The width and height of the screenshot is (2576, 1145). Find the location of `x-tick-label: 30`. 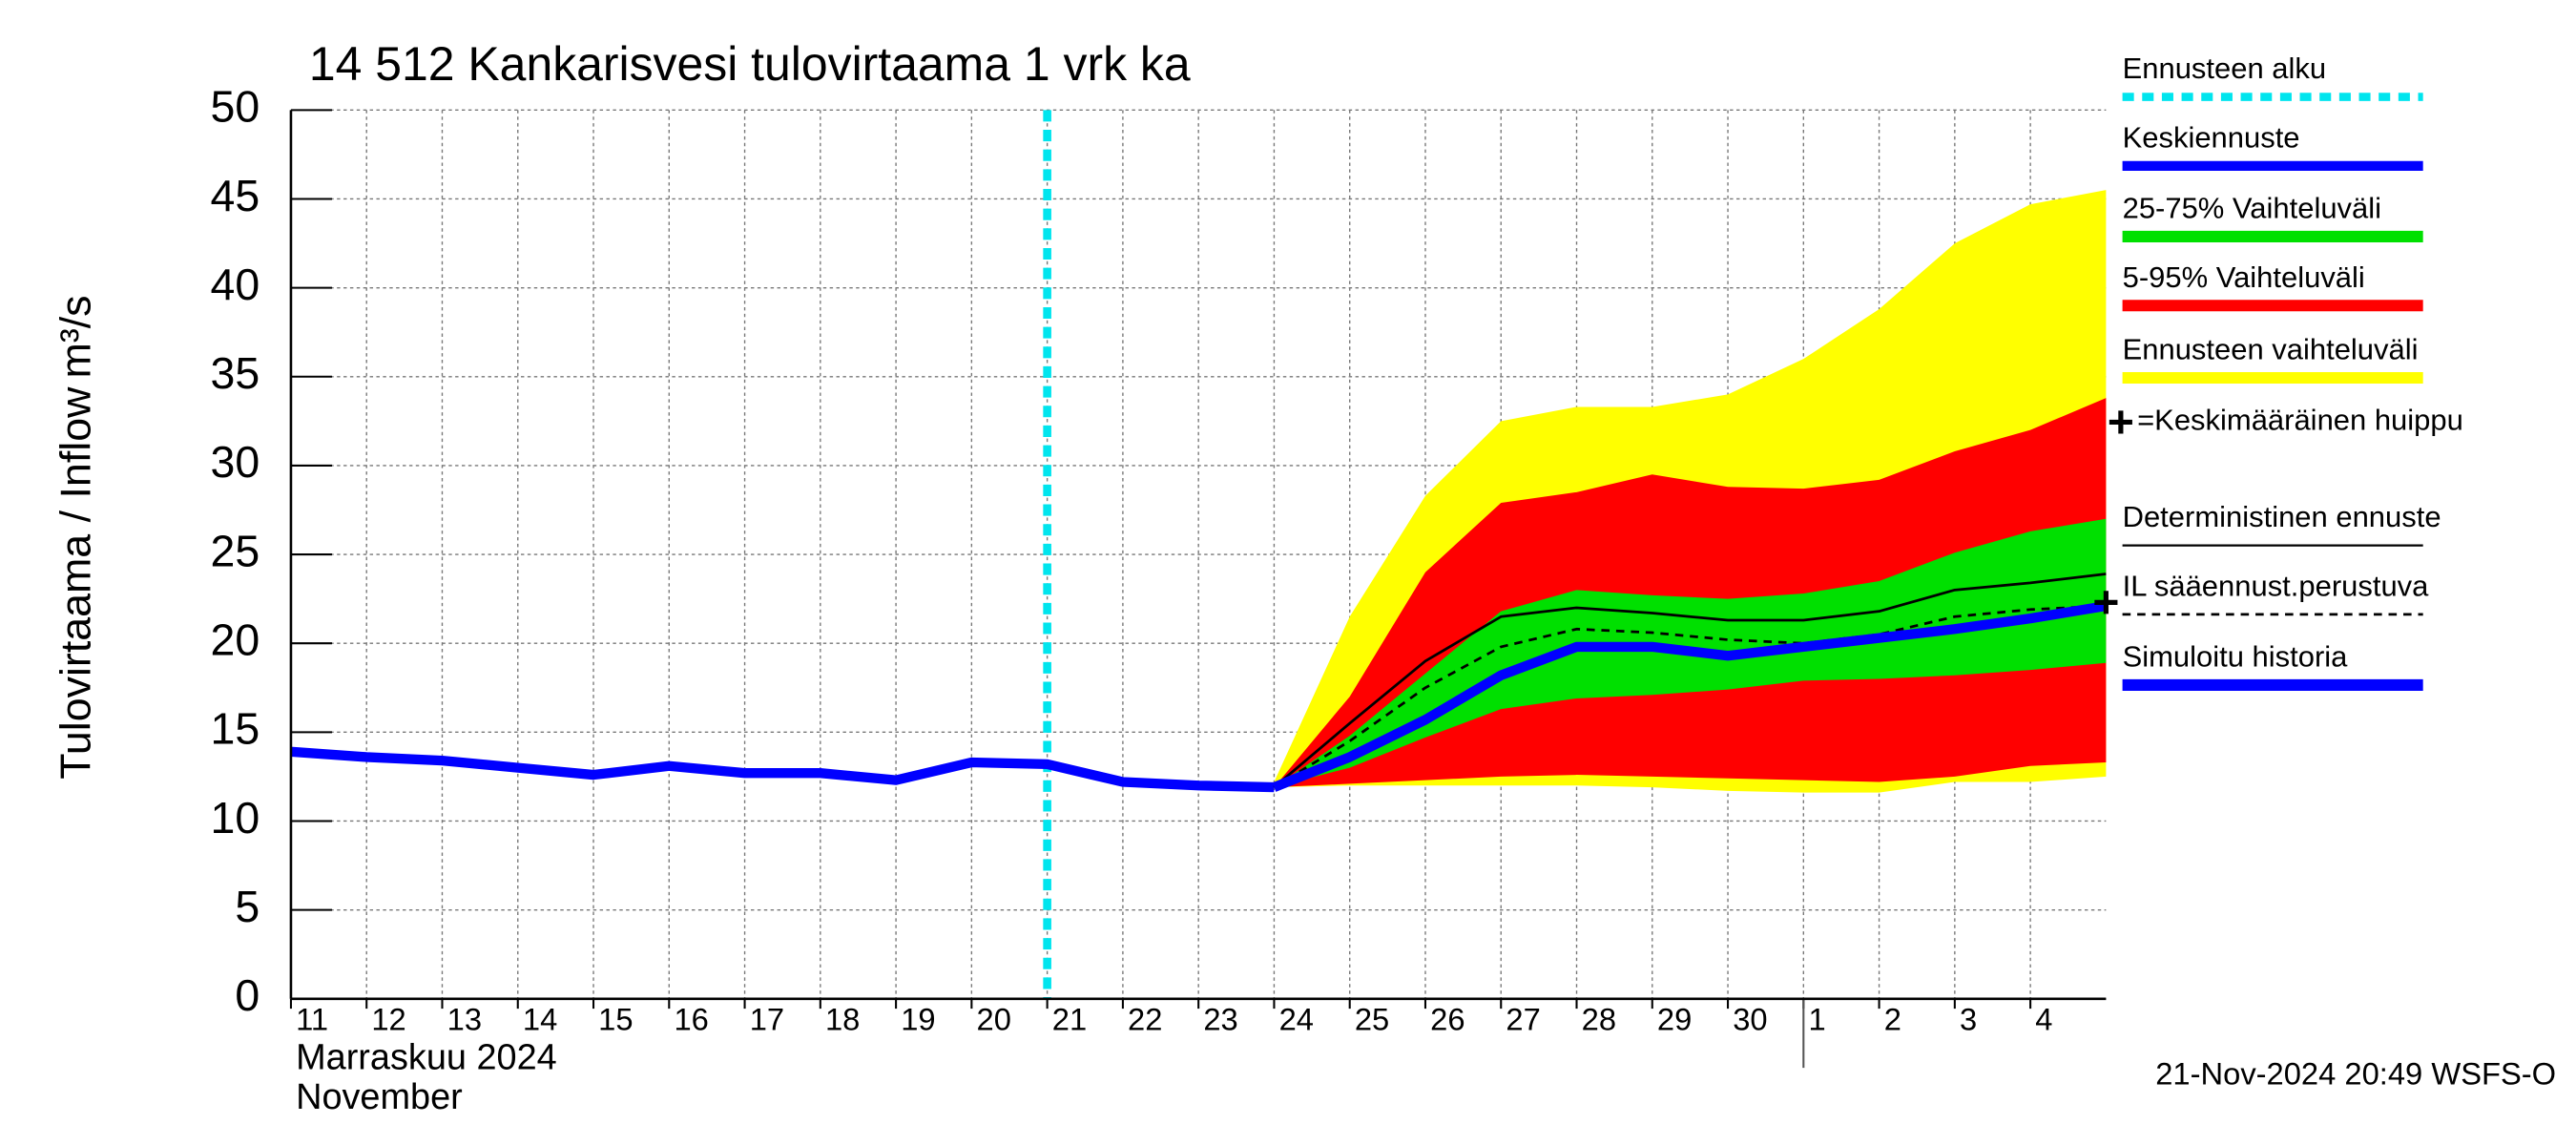

x-tick-label: 30 is located at coordinates (1750, 1019).